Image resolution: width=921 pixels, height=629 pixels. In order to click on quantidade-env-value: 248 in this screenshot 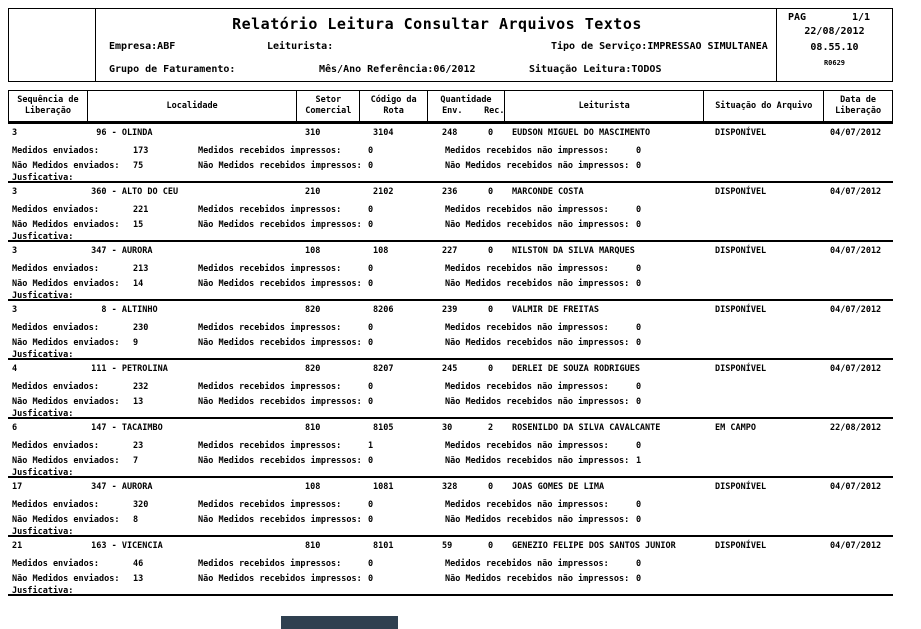, I will do `click(450, 133)`.